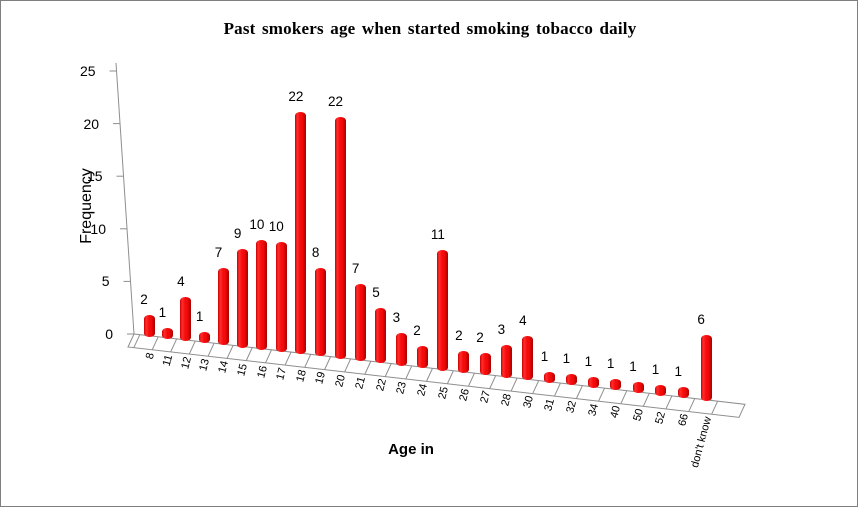  Describe the element at coordinates (411, 449) in the screenshot. I see `x-axis-title: Age in` at that location.